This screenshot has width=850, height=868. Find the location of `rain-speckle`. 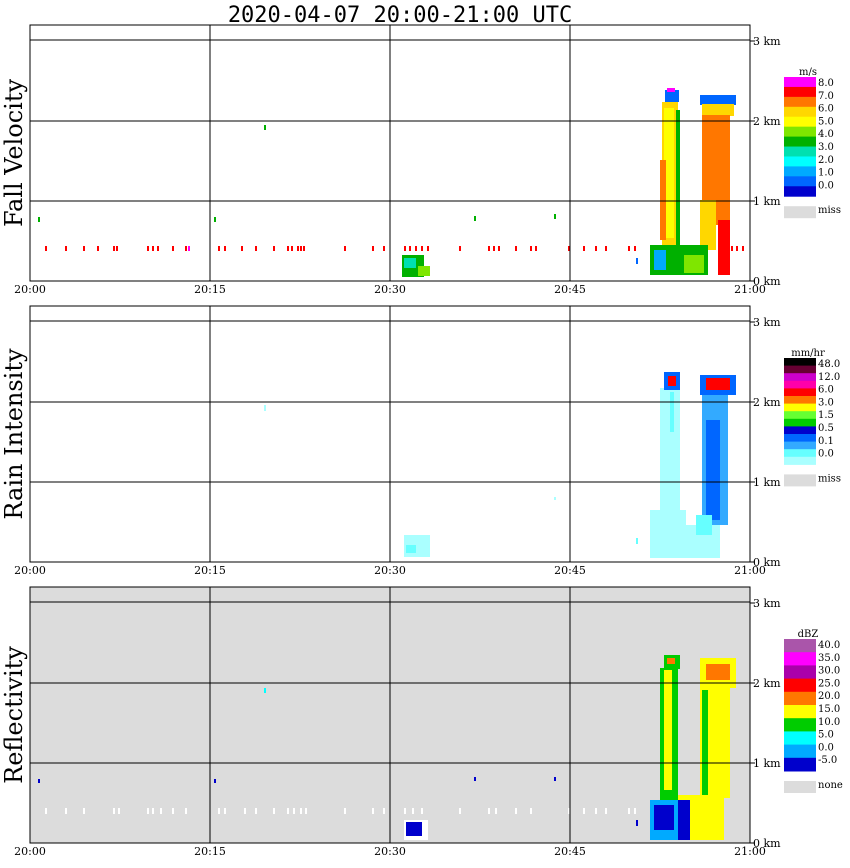

rain-speckle is located at coordinates (637, 541).